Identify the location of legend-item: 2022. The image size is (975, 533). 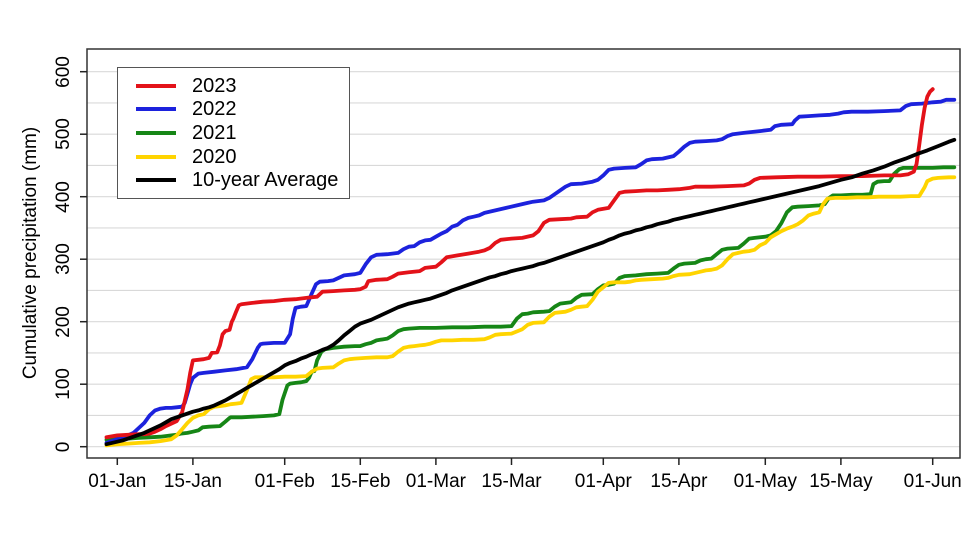
(233, 110).